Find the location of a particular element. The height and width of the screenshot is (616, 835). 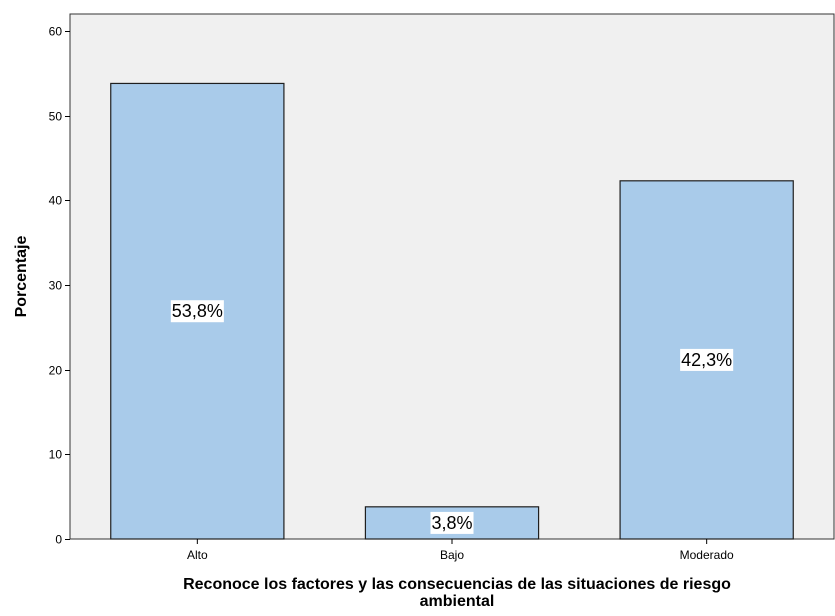

data-label: 53,8% is located at coordinates (197, 311).